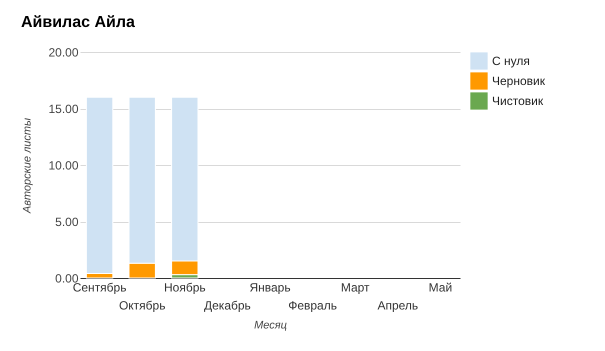  What do you see at coordinates (185, 287) in the screenshot?
I see `x-tick-label: Ноябрь` at bounding box center [185, 287].